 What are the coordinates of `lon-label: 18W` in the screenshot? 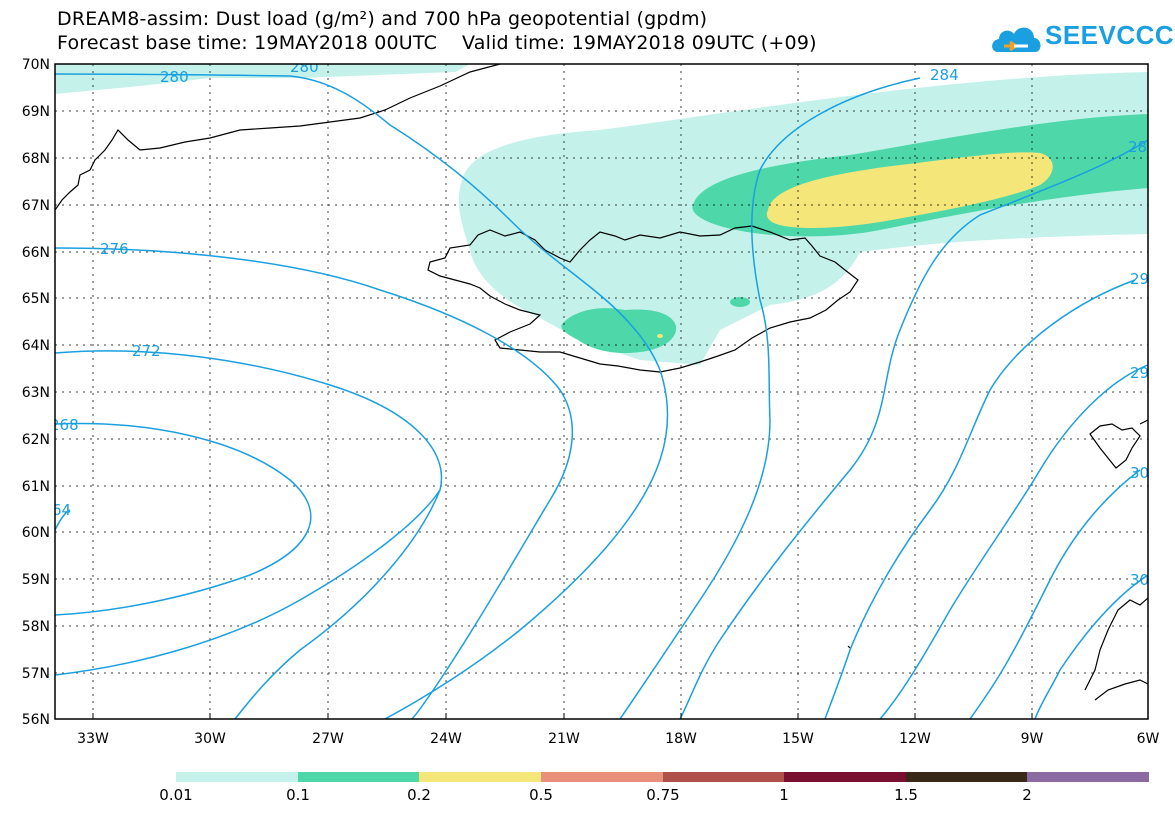 It's located at (681, 739).